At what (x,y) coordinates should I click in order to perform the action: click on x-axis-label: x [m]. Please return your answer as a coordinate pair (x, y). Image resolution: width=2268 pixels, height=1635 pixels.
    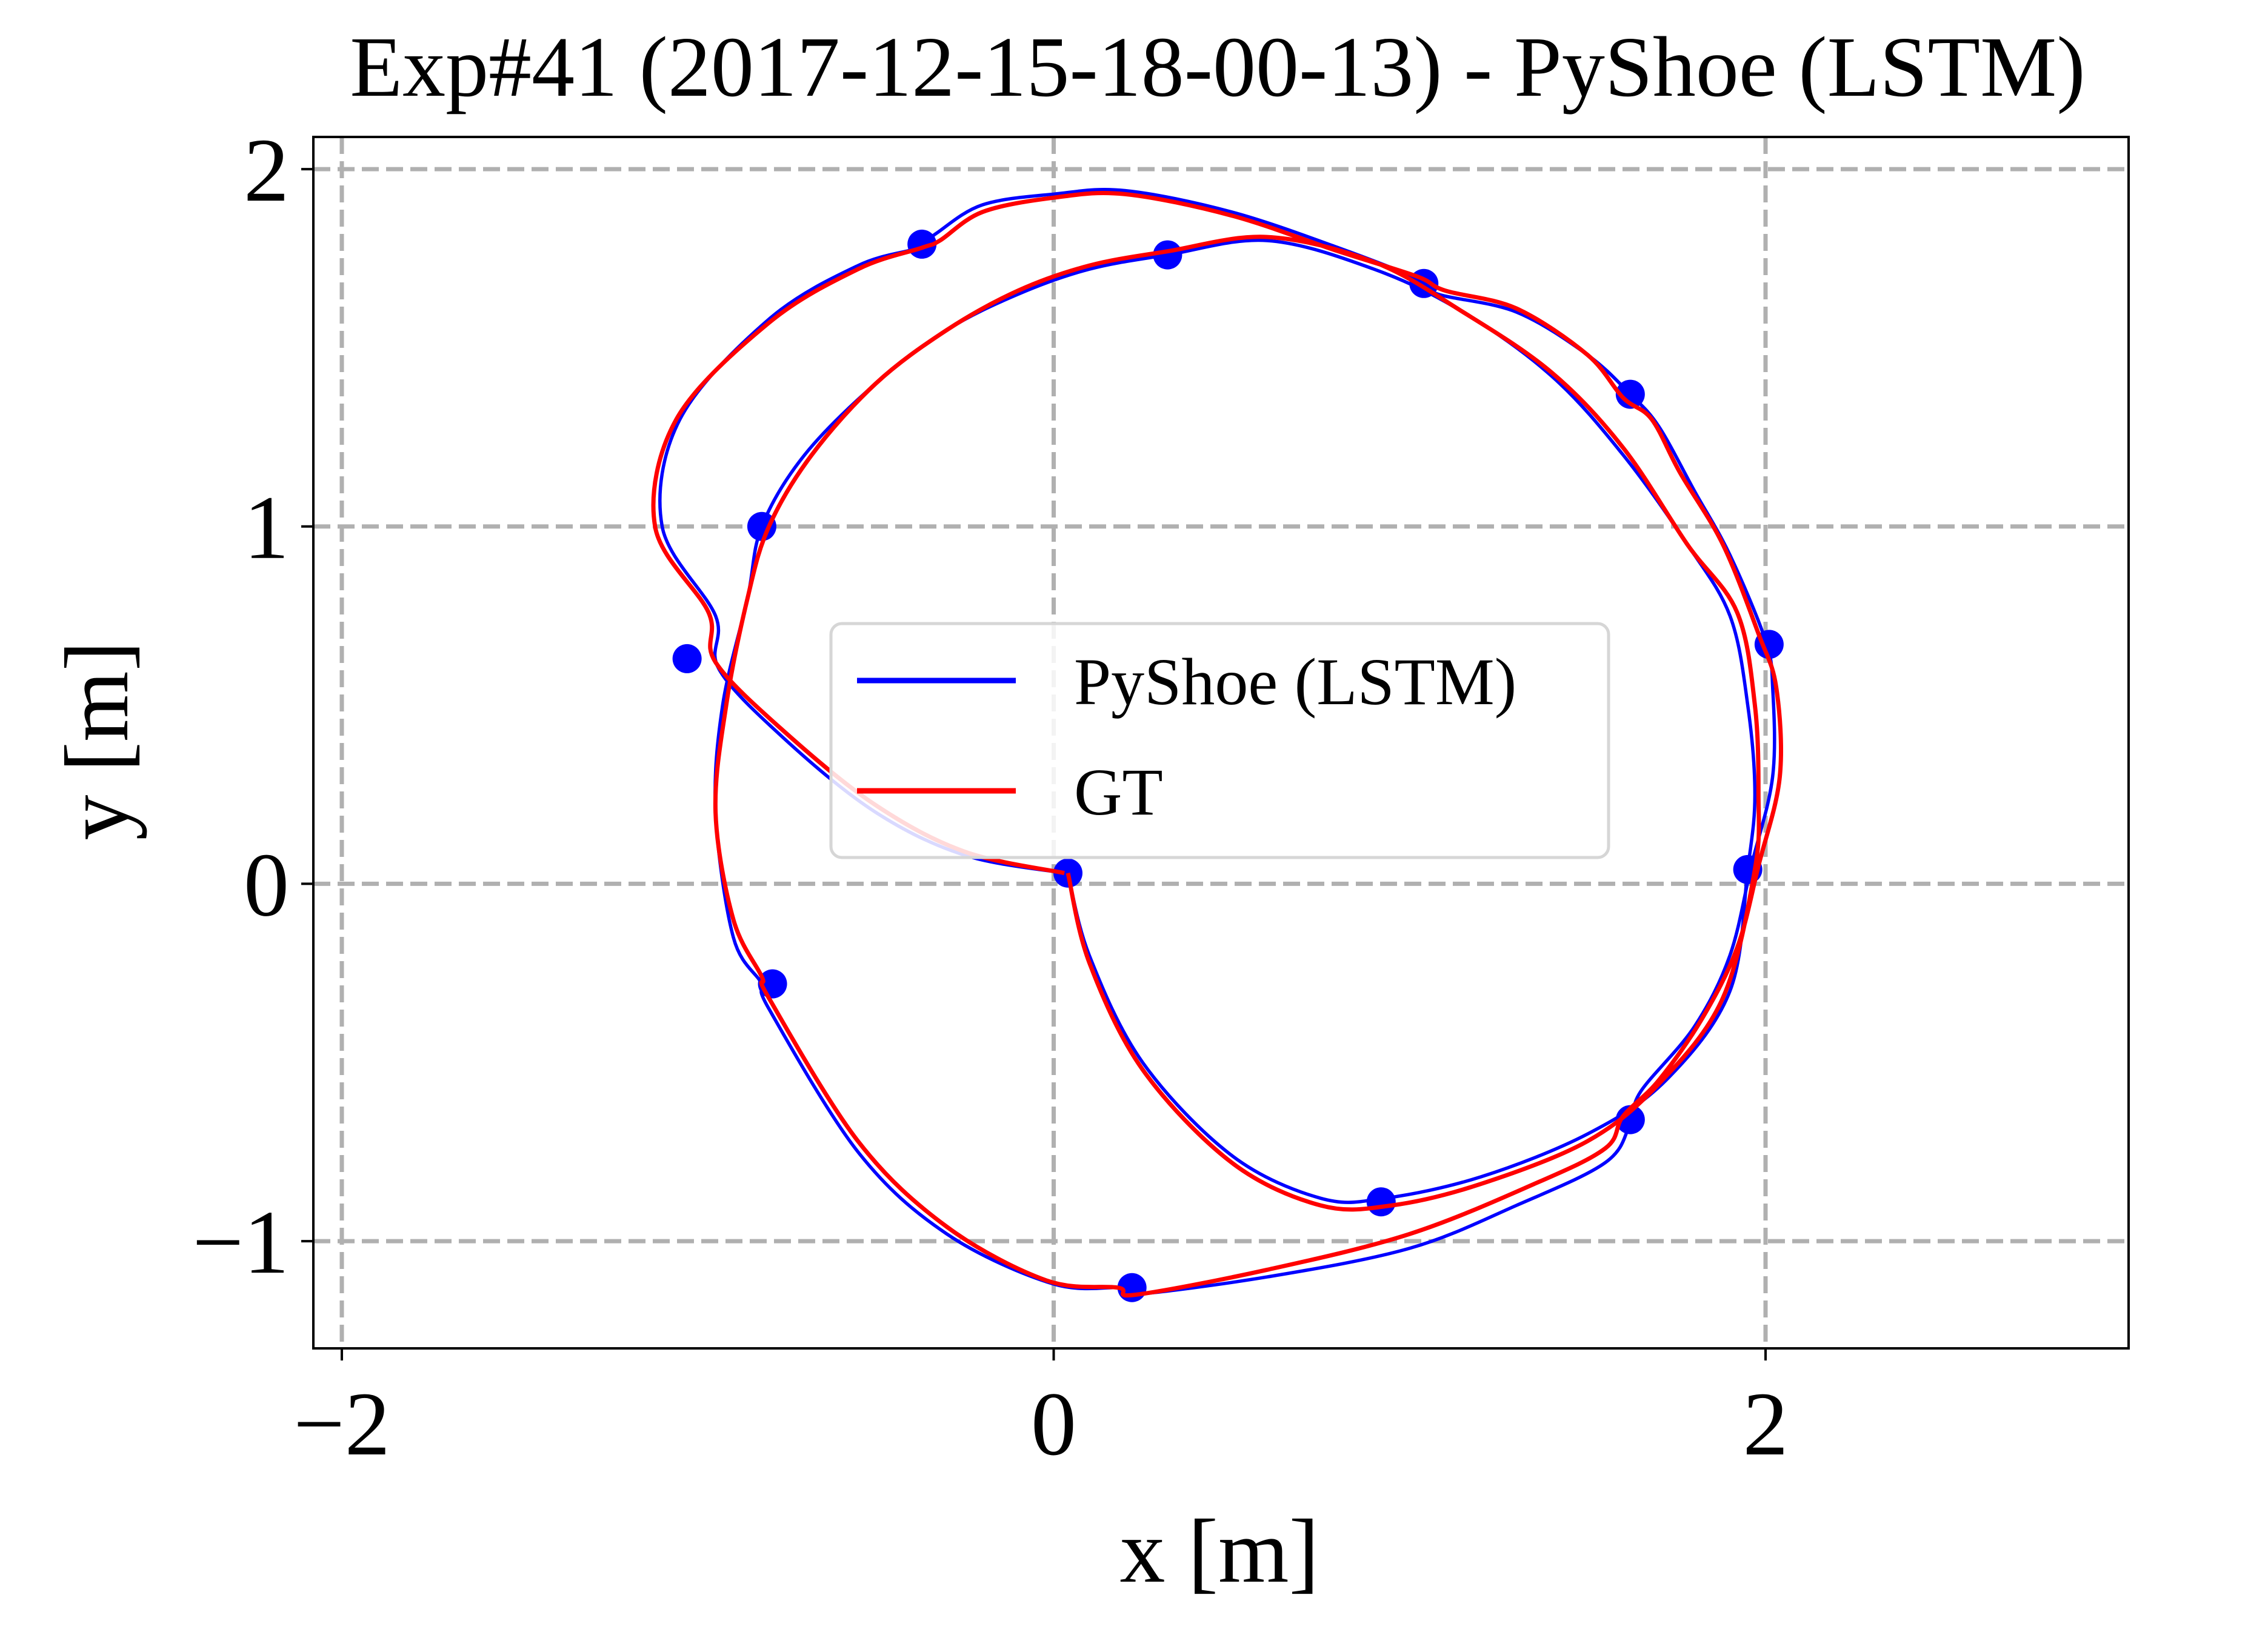
    Looking at the image, I should click on (1219, 1551).